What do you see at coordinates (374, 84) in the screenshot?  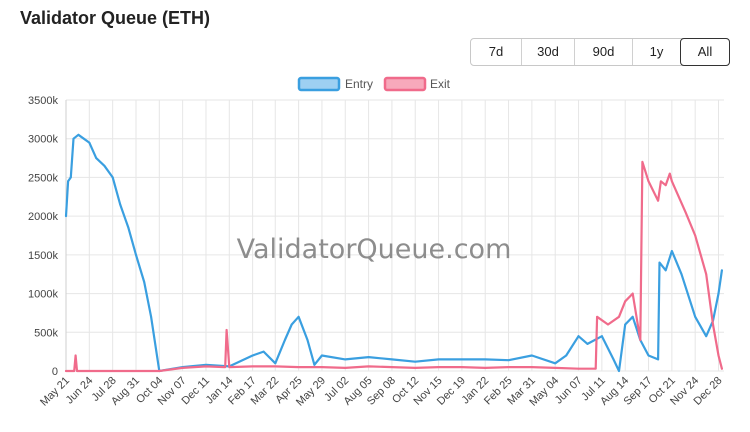 I see `legend: Entry Exit` at bounding box center [374, 84].